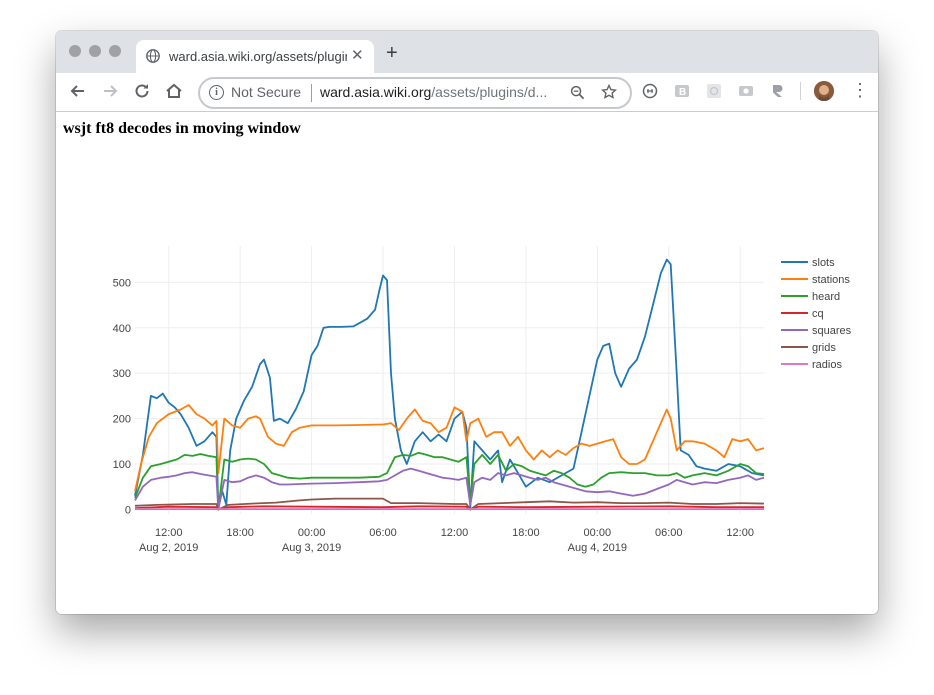 The image size is (934, 695). I want to click on x-tick-date-label: Aug 3, 2019, so click(311, 548).